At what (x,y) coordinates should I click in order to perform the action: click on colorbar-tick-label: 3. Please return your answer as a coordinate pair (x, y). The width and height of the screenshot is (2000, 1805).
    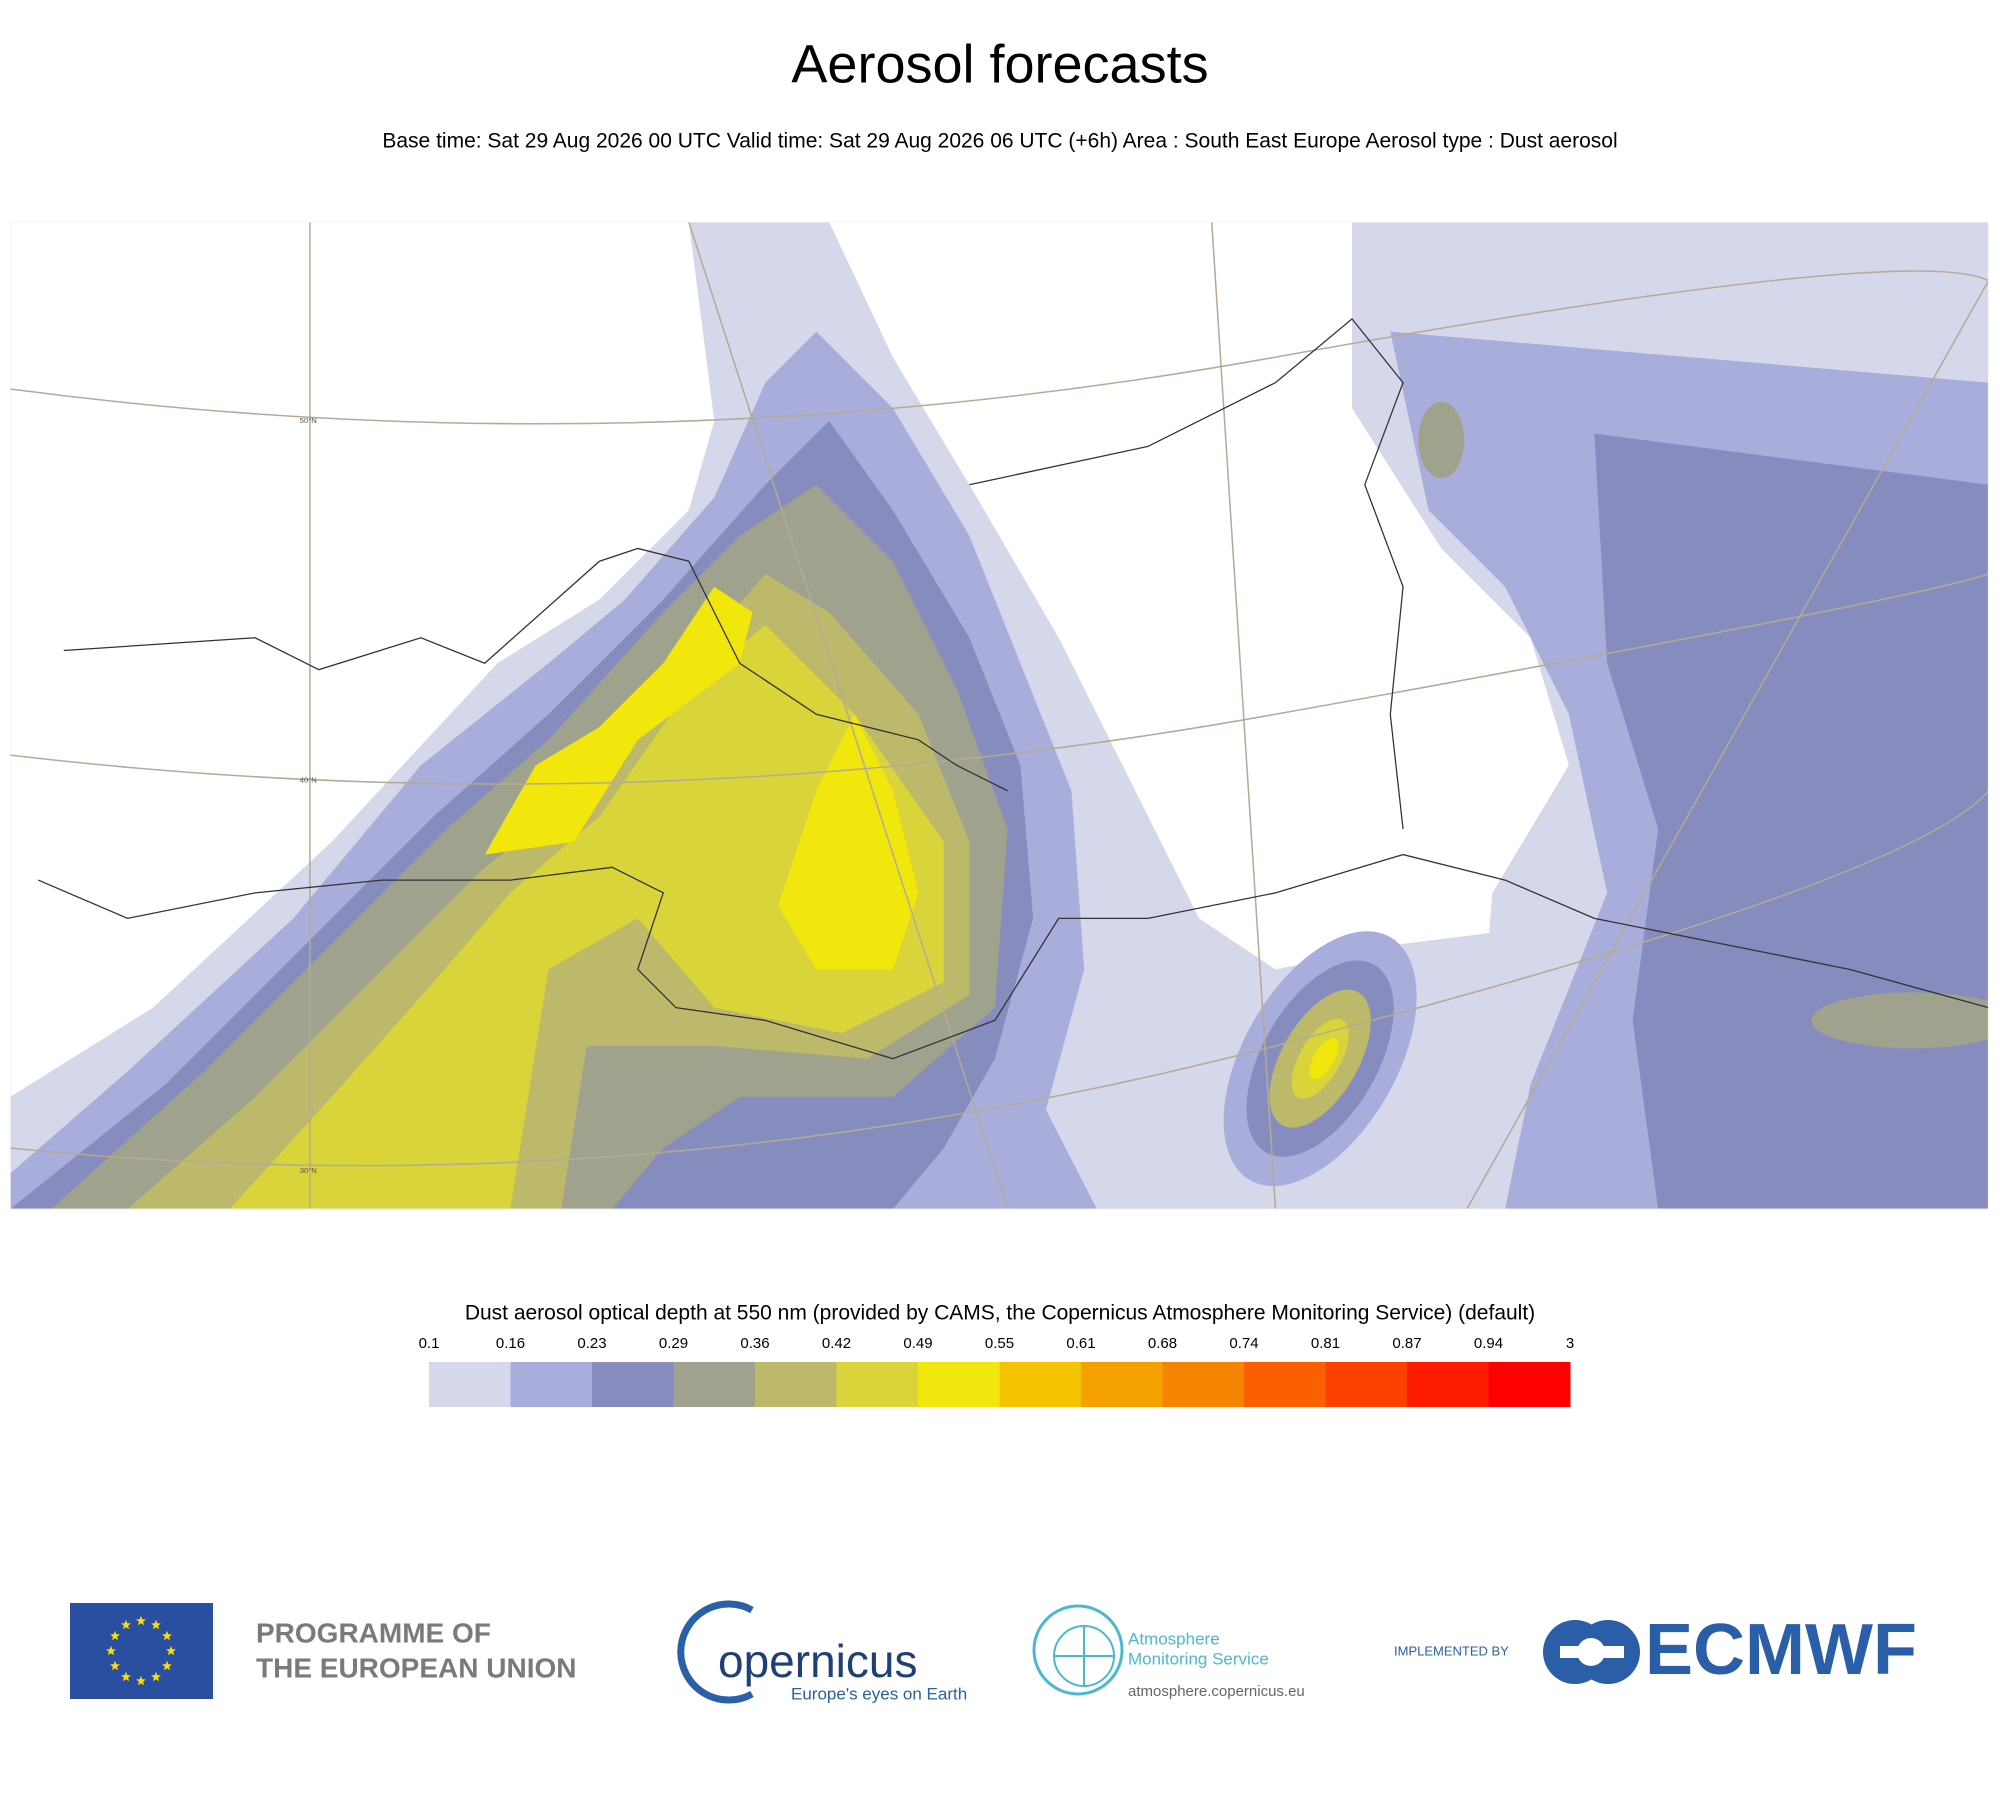
    Looking at the image, I should click on (1570, 1343).